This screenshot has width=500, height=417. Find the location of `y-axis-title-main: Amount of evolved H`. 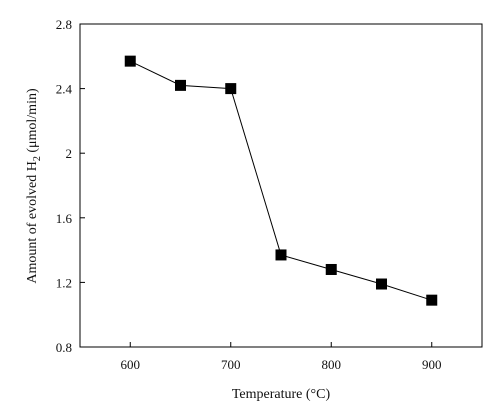

y-axis-title-main: Amount of evolved H is located at coordinates (32, 222).